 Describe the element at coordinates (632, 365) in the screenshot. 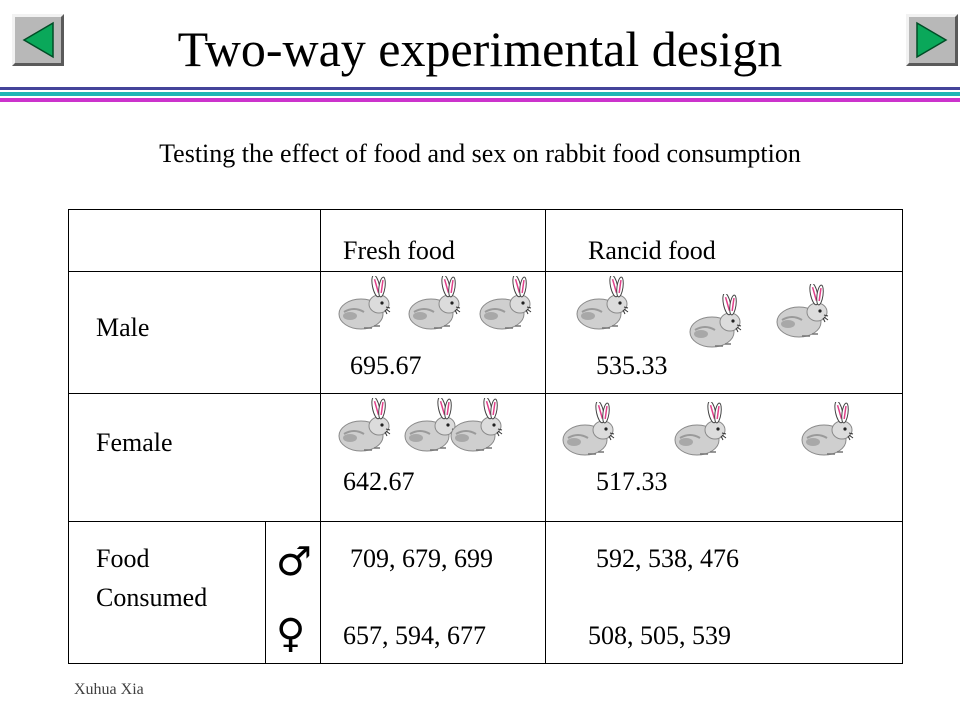

I see `male-rancid-mean: 535.33` at that location.